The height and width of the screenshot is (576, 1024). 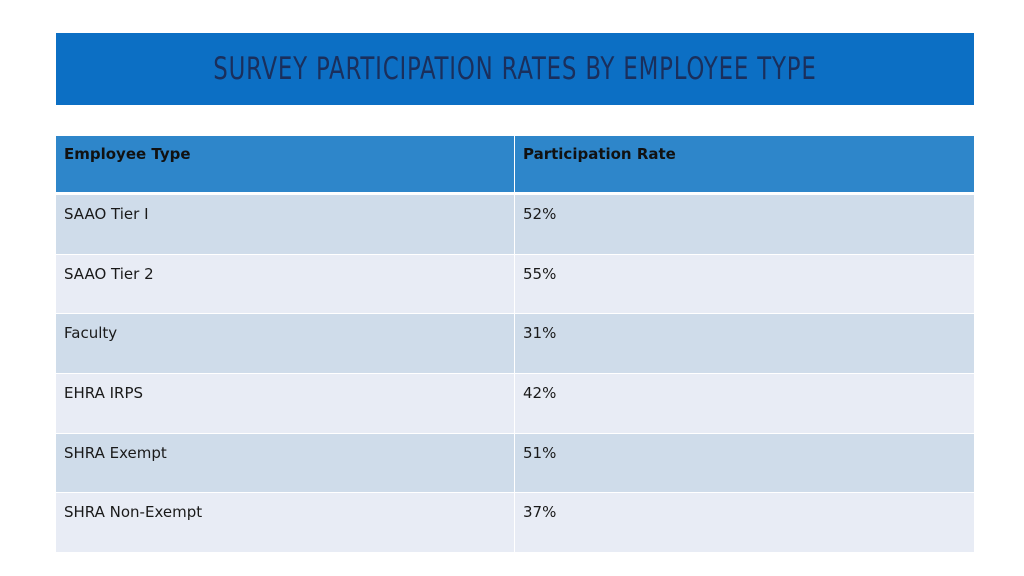 What do you see at coordinates (540, 273) in the screenshot?
I see `participation-rate-cell: 55%` at bounding box center [540, 273].